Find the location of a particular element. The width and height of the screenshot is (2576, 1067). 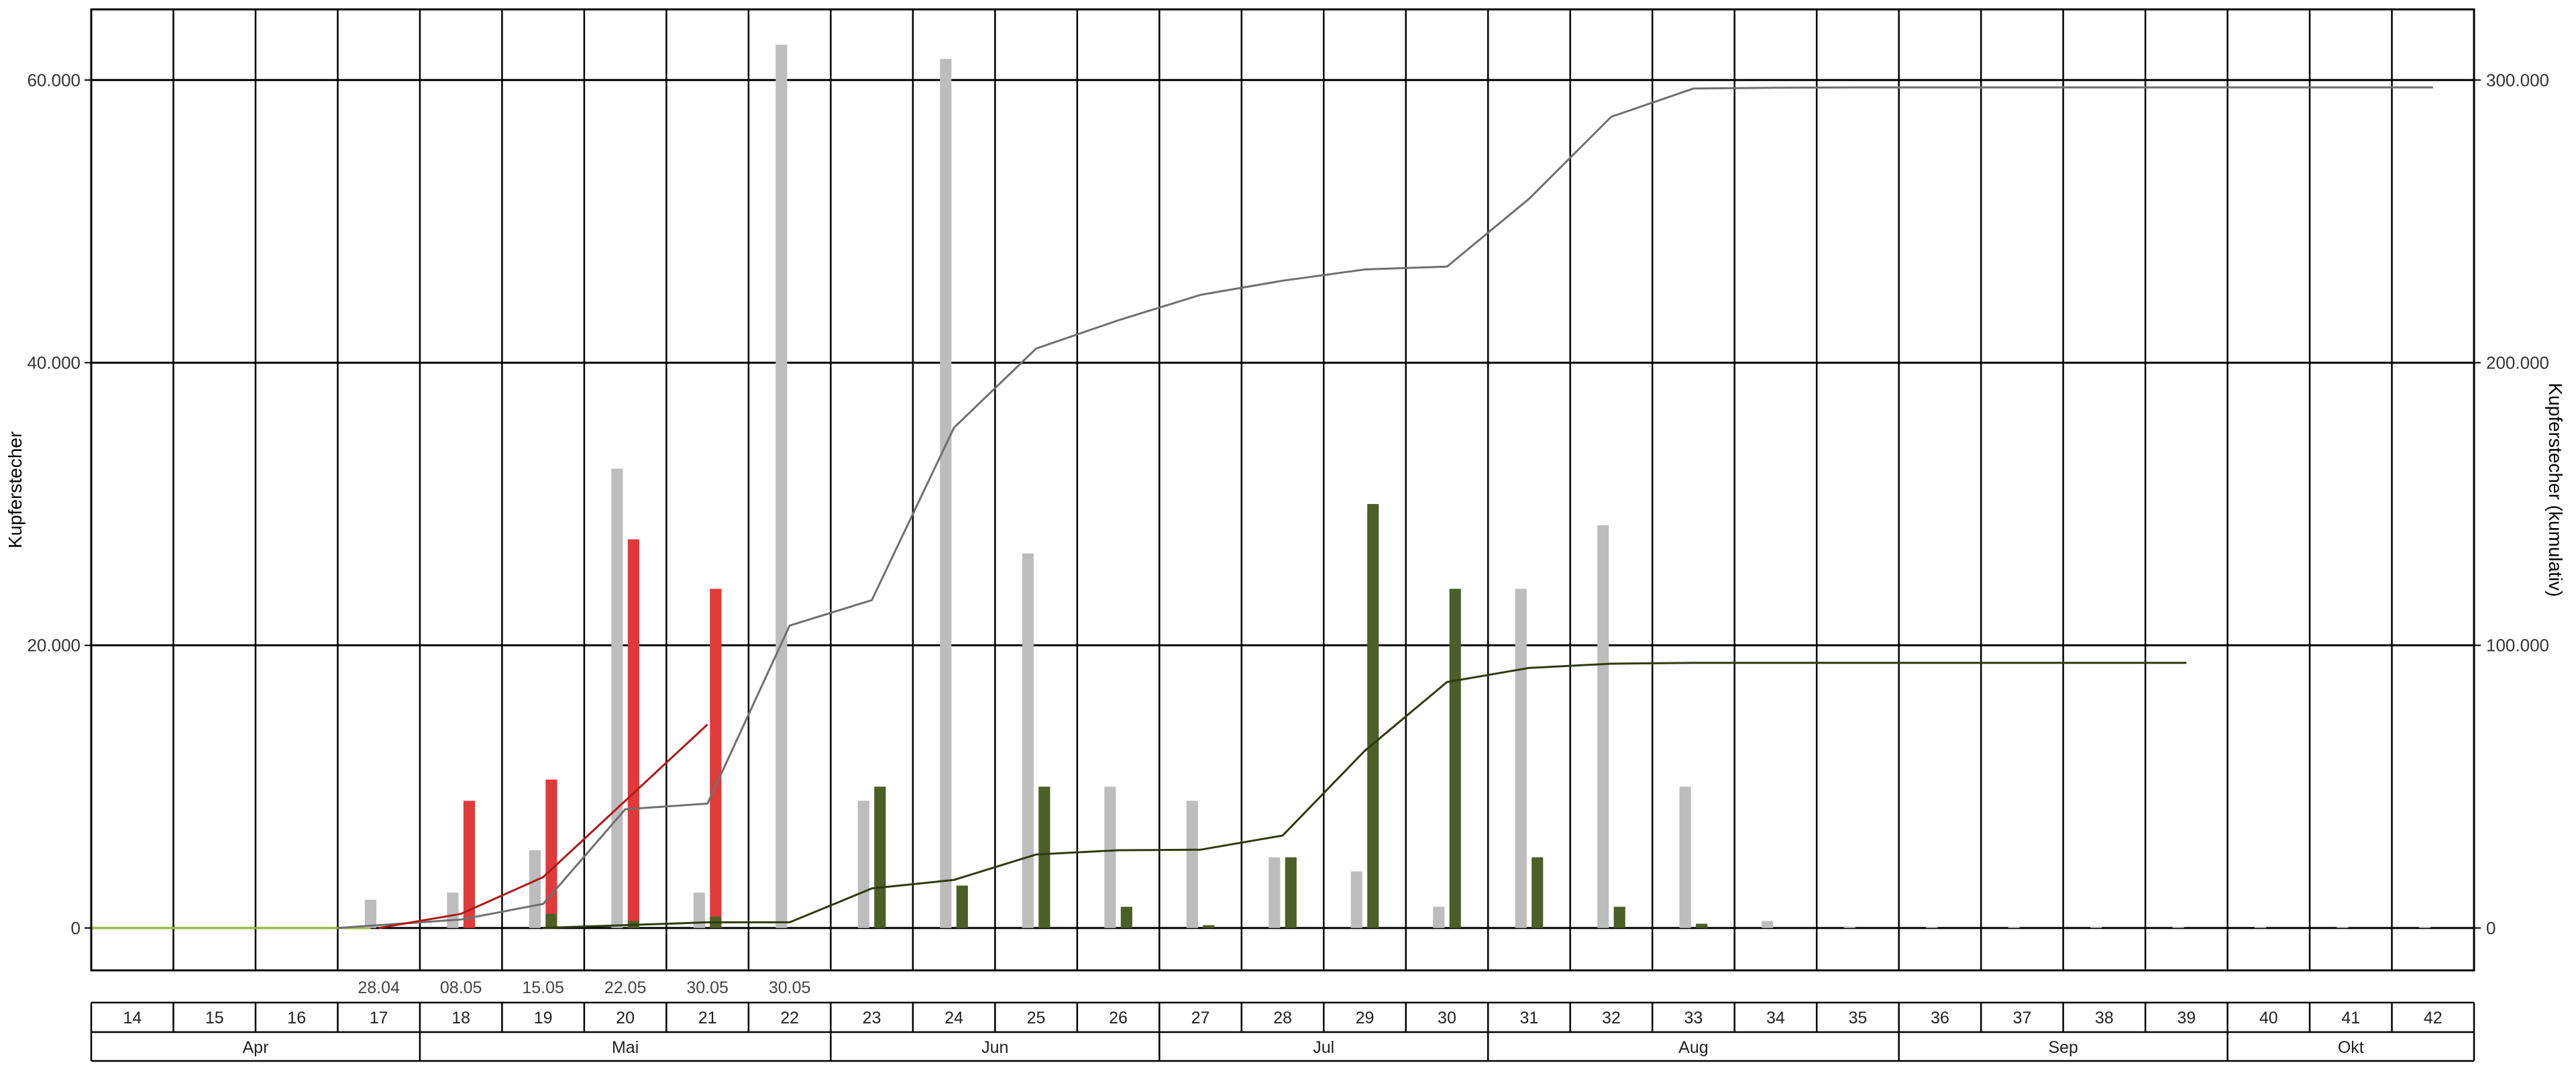

week-label-34: 34 is located at coordinates (1775, 1018).